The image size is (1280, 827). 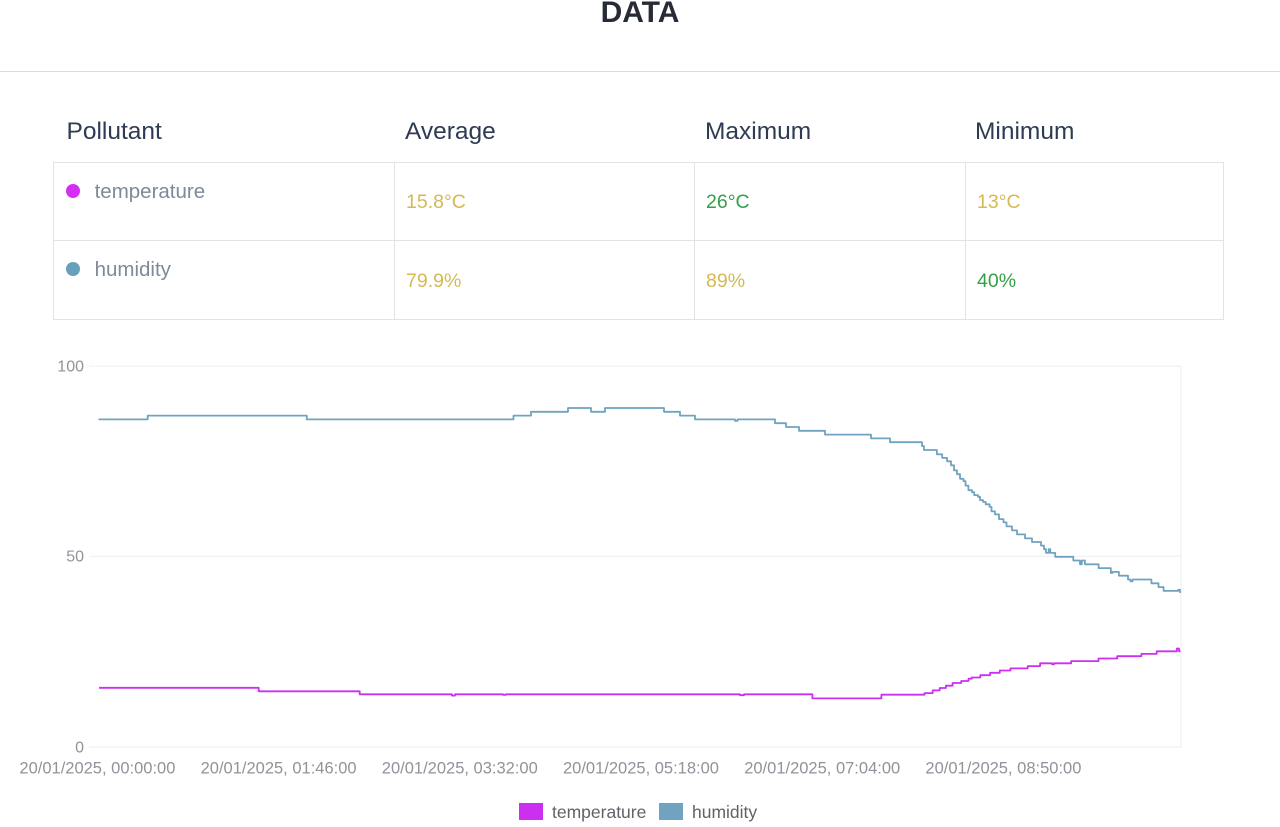 I want to click on svg-text: 0, so click(x=79, y=747).